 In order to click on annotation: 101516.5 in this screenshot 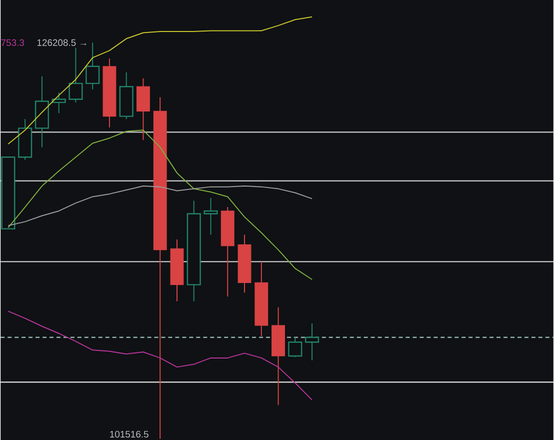, I will do `click(129, 434)`.